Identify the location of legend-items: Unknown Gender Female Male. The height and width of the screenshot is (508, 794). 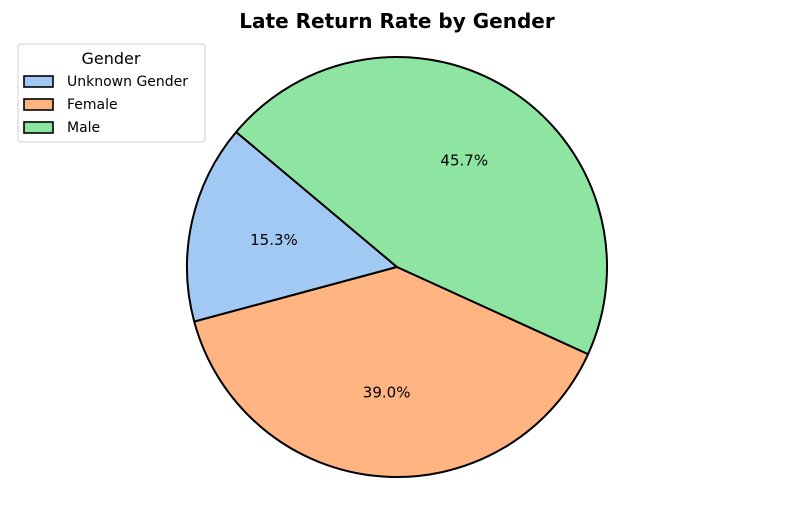
(105, 105).